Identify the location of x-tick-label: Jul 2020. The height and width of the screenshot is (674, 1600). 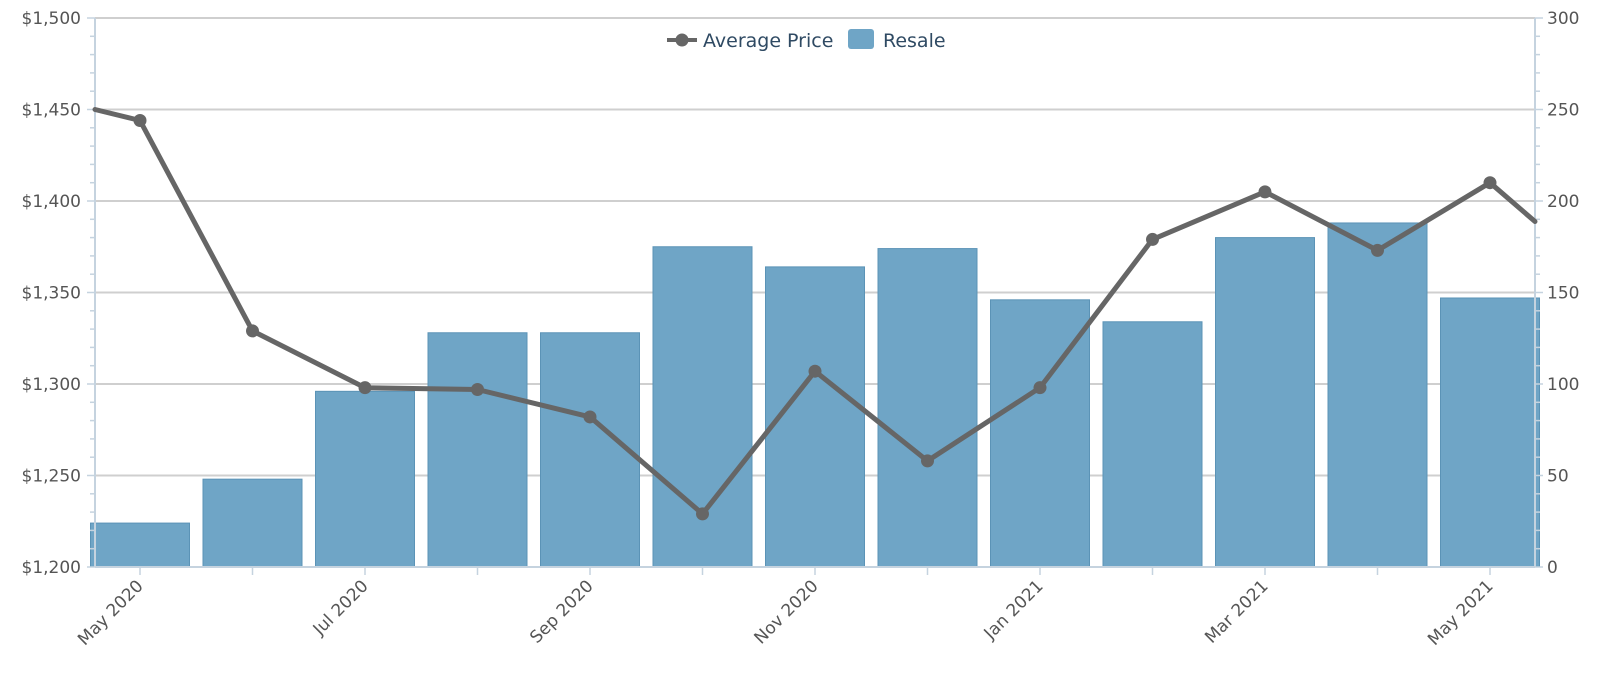
(341, 608).